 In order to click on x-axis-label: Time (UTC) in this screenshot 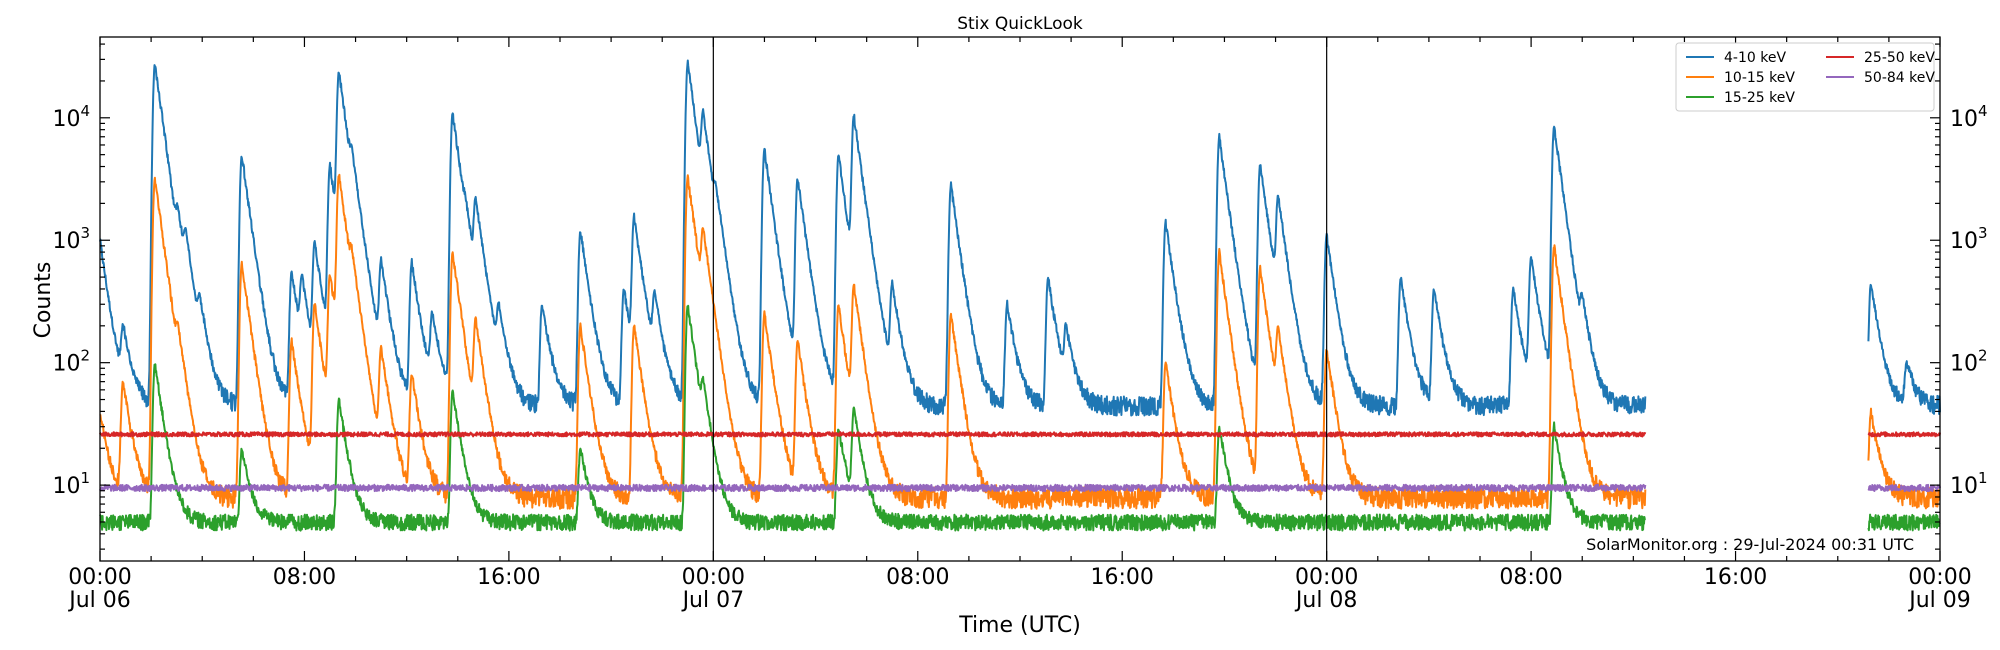, I will do `click(1019, 625)`.